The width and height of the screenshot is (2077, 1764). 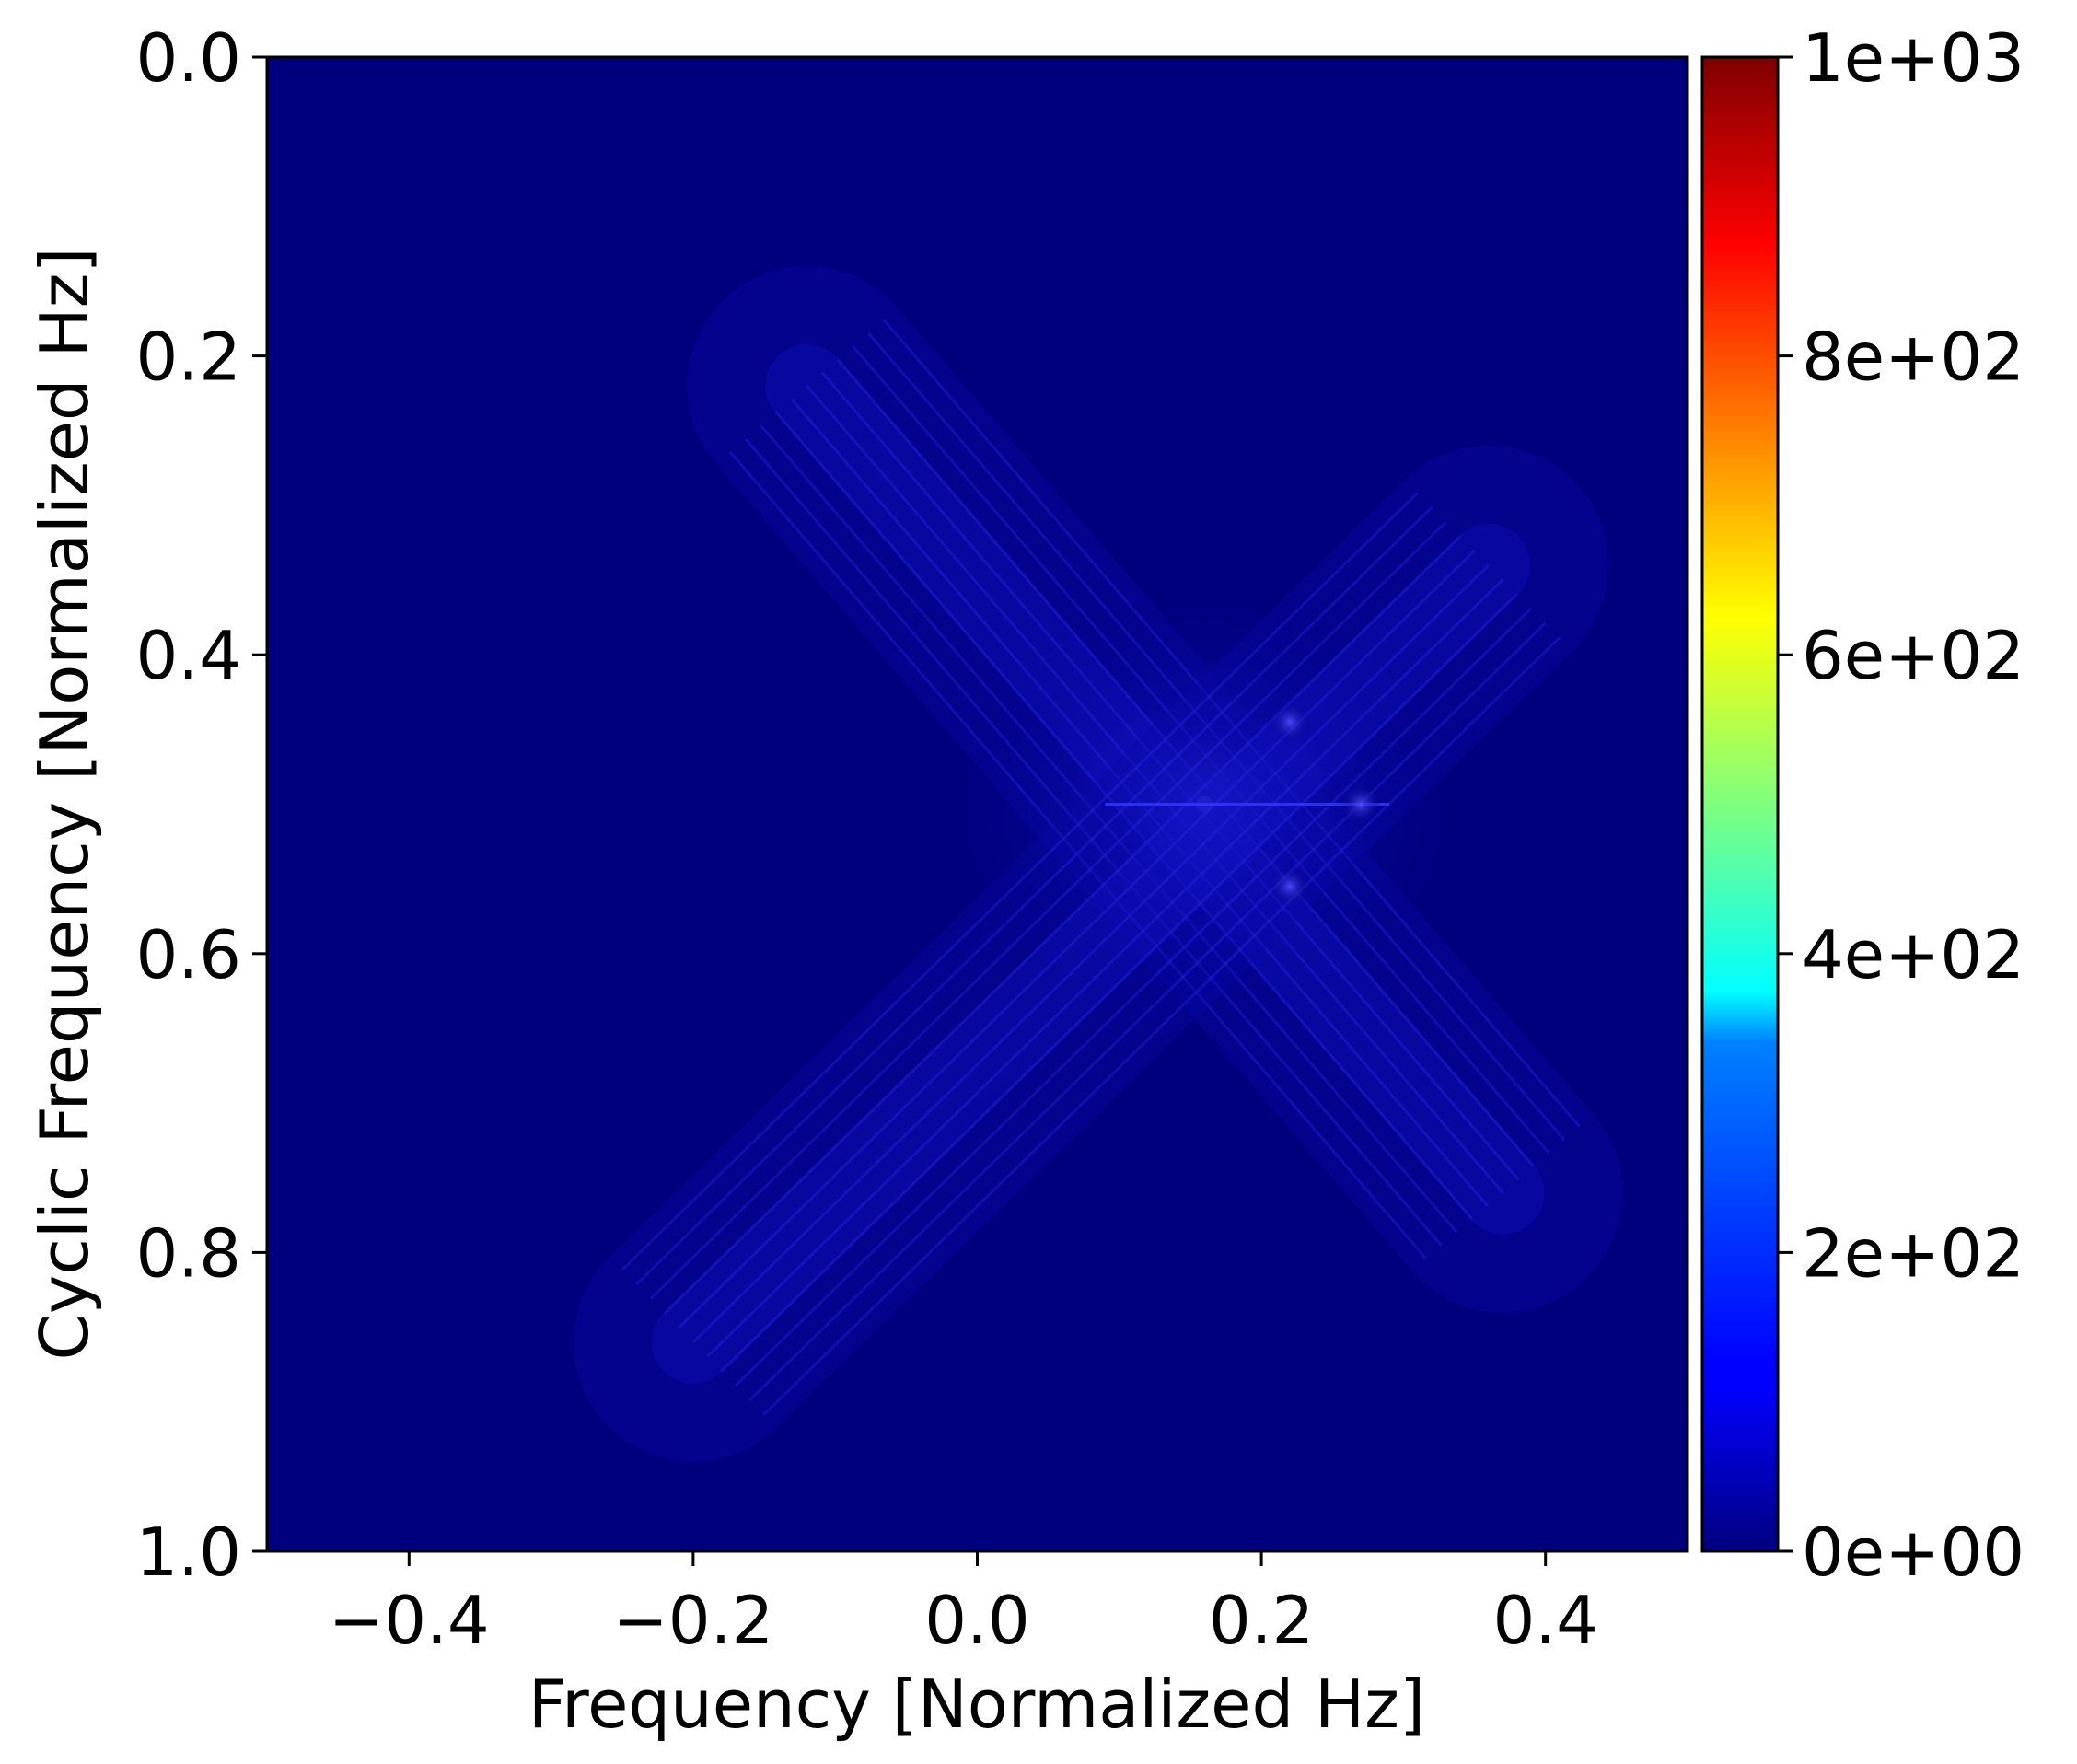 What do you see at coordinates (692, 1620) in the screenshot?
I see `x-tick-label: −0.2` at bounding box center [692, 1620].